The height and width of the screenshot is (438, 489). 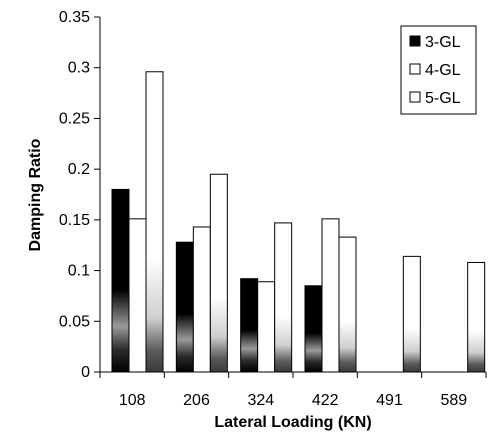 I want to click on x-tick-label: 589, so click(x=453, y=400).